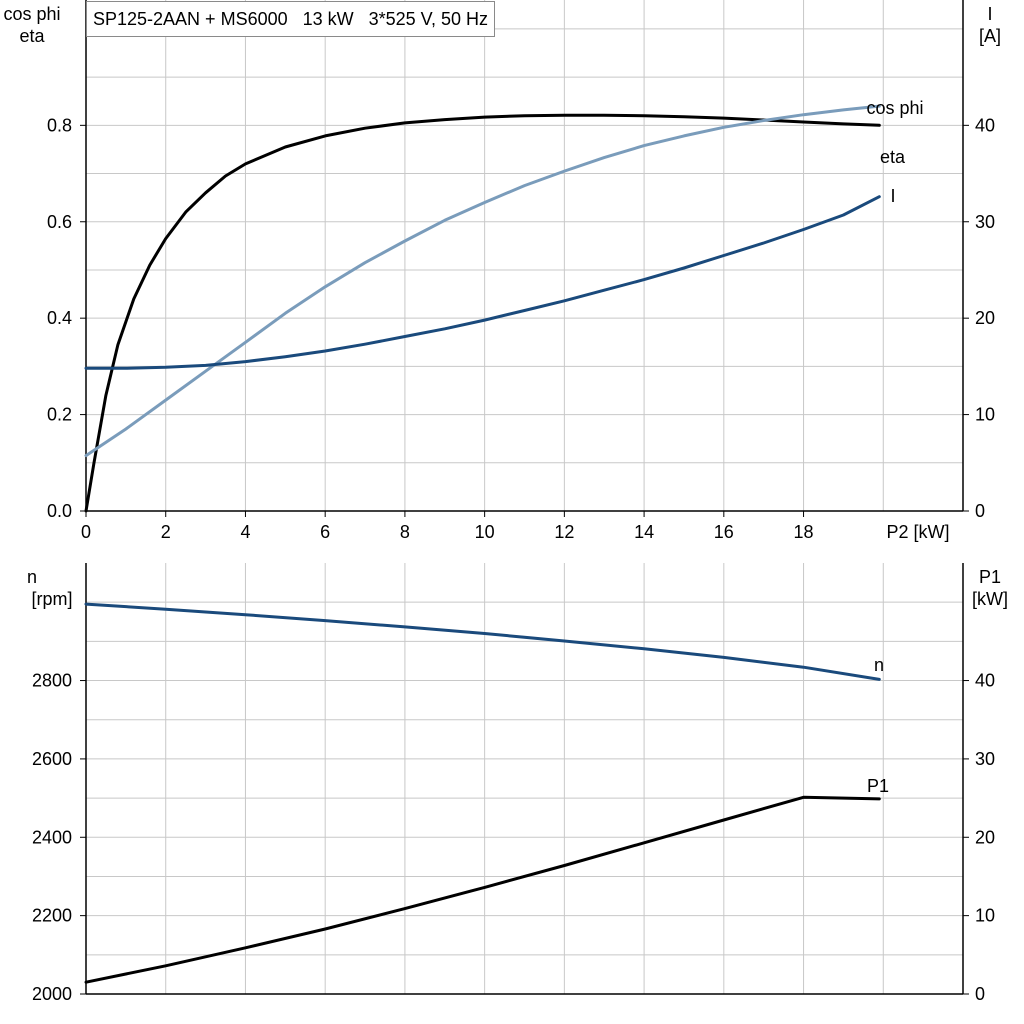 The height and width of the screenshot is (1024, 1024). What do you see at coordinates (564, 532) in the screenshot?
I see `x-tick-label: 12` at bounding box center [564, 532].